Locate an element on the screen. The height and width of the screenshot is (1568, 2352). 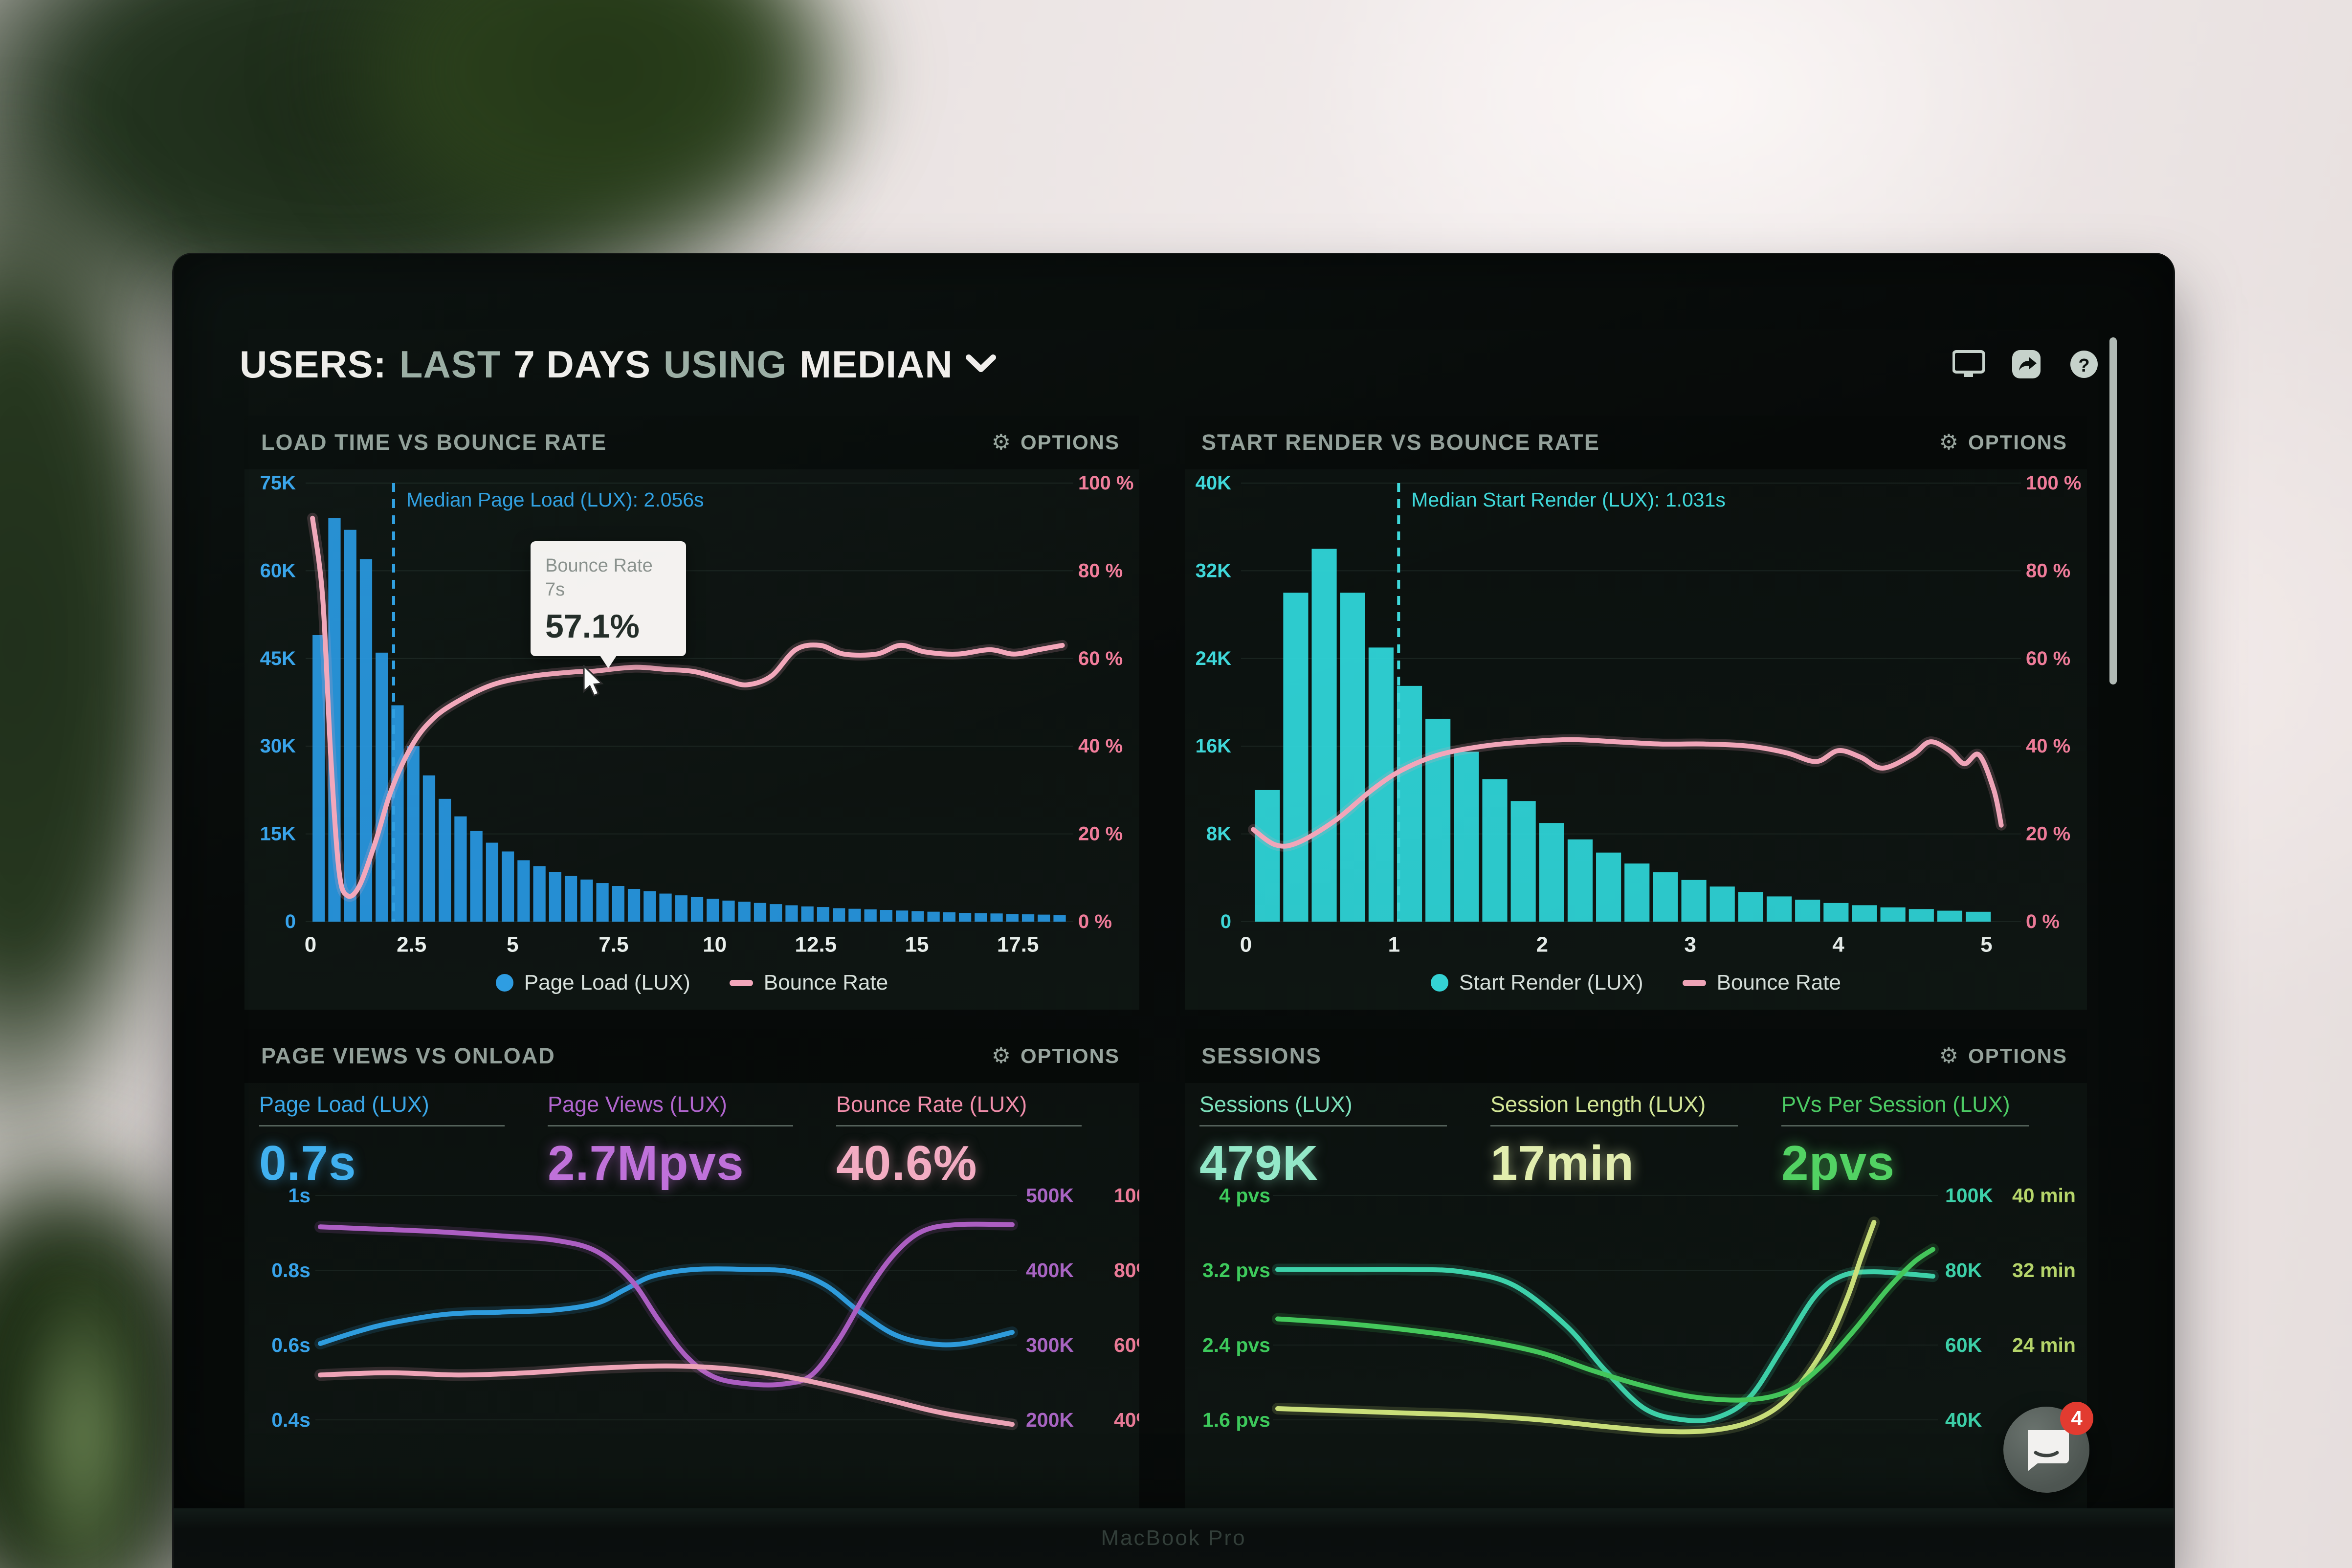
brand-label: MacBook Pro is located at coordinates (1173, 1538).